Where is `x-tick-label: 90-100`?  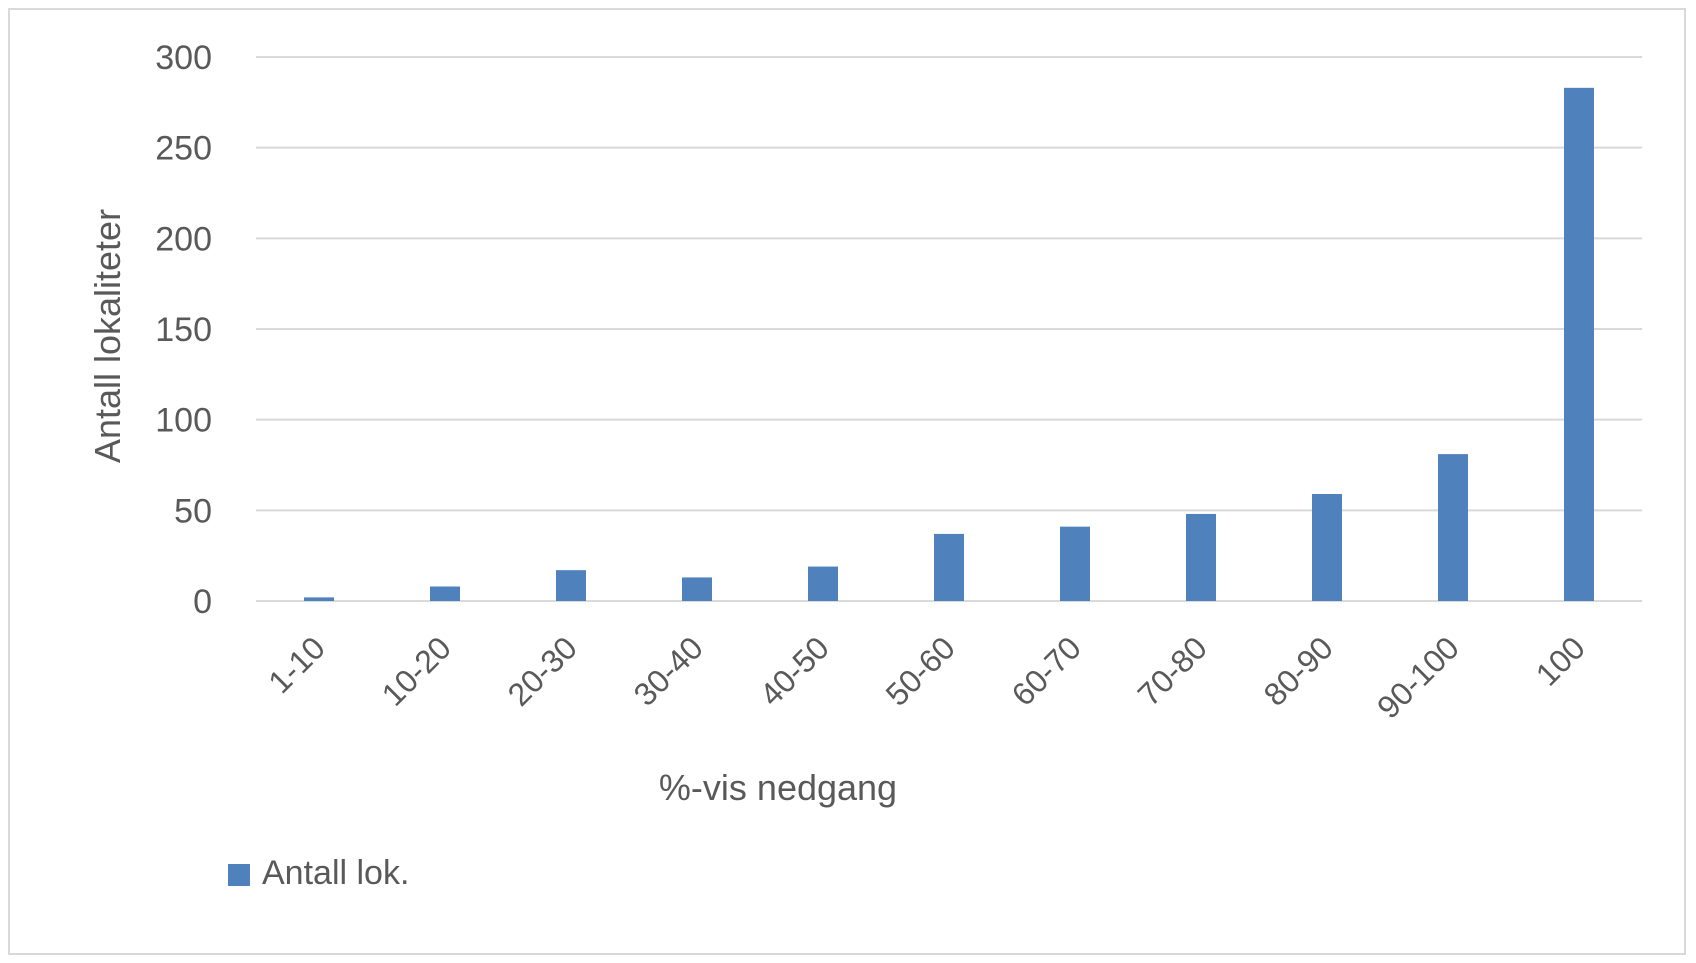
x-tick-label: 90-100 is located at coordinates (1418, 677).